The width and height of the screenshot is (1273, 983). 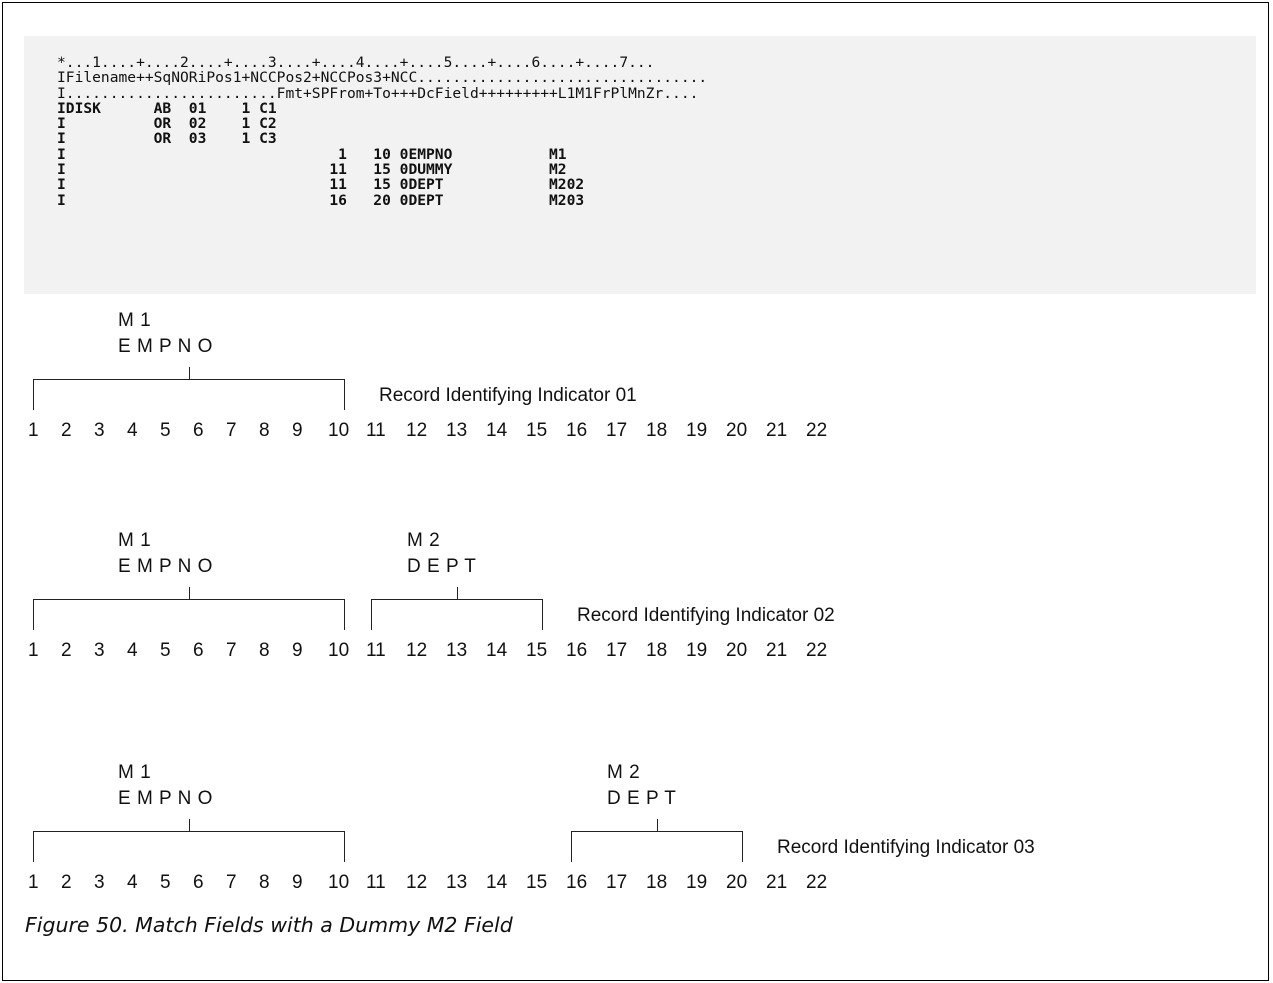 I want to click on code-line: I OR 03 1 C3, so click(x=167, y=139).